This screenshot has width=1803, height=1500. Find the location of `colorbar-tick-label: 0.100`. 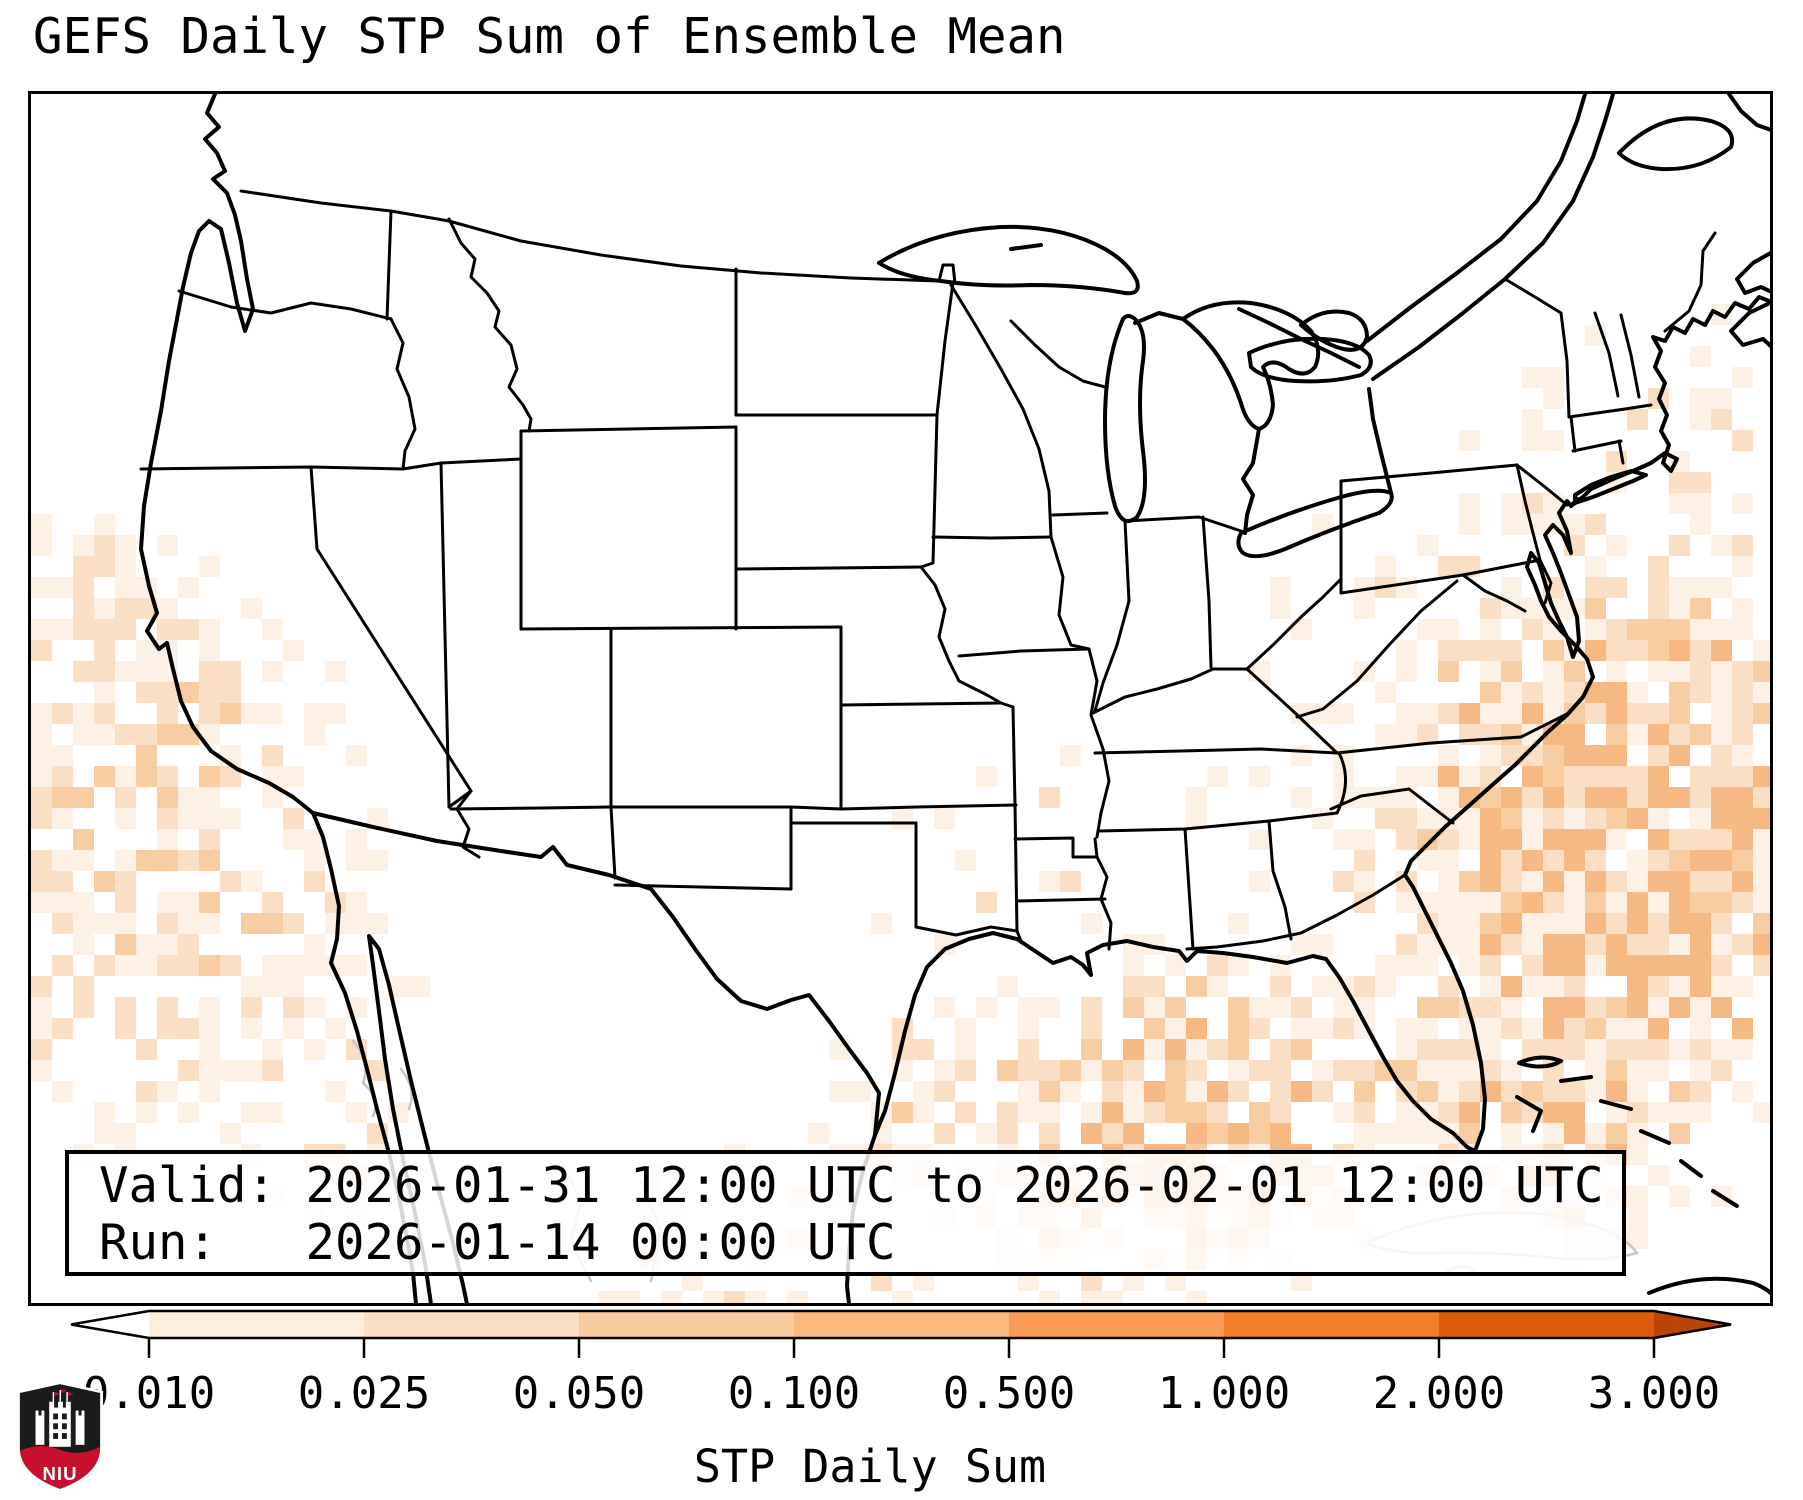

colorbar-tick-label: 0.100 is located at coordinates (794, 1393).